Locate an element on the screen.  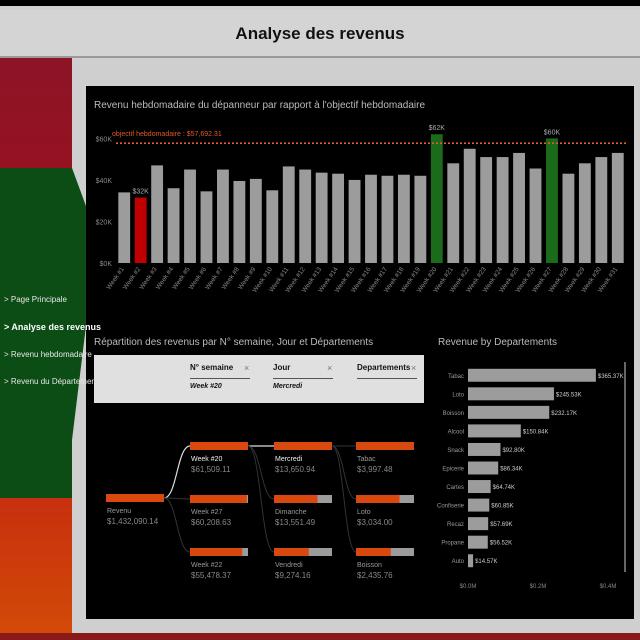
dept-category-label: Boisson is located at coordinates (453, 414).